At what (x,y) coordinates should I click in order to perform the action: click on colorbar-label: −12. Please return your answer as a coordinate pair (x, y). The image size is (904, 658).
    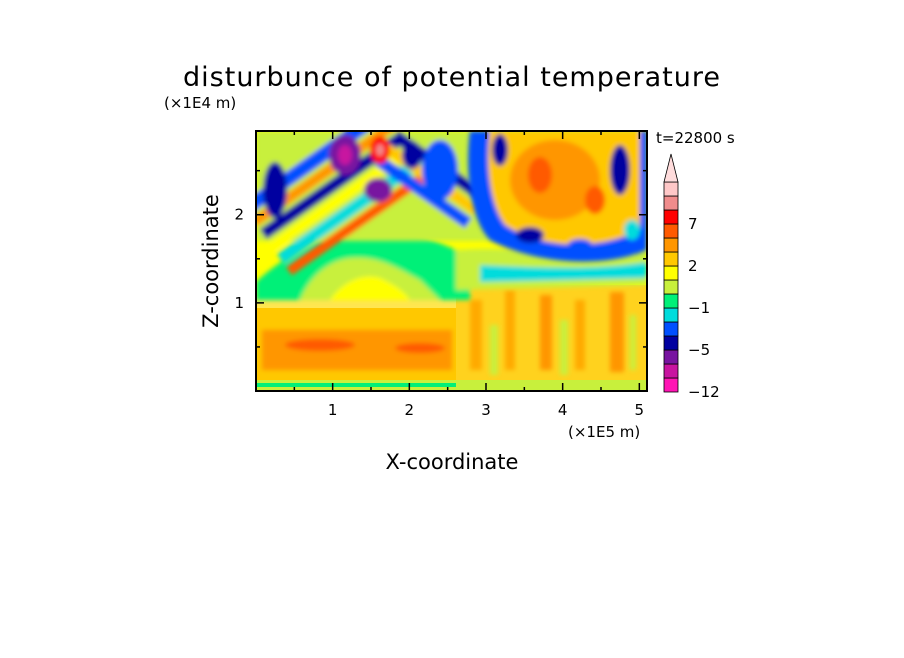
    Looking at the image, I should click on (704, 392).